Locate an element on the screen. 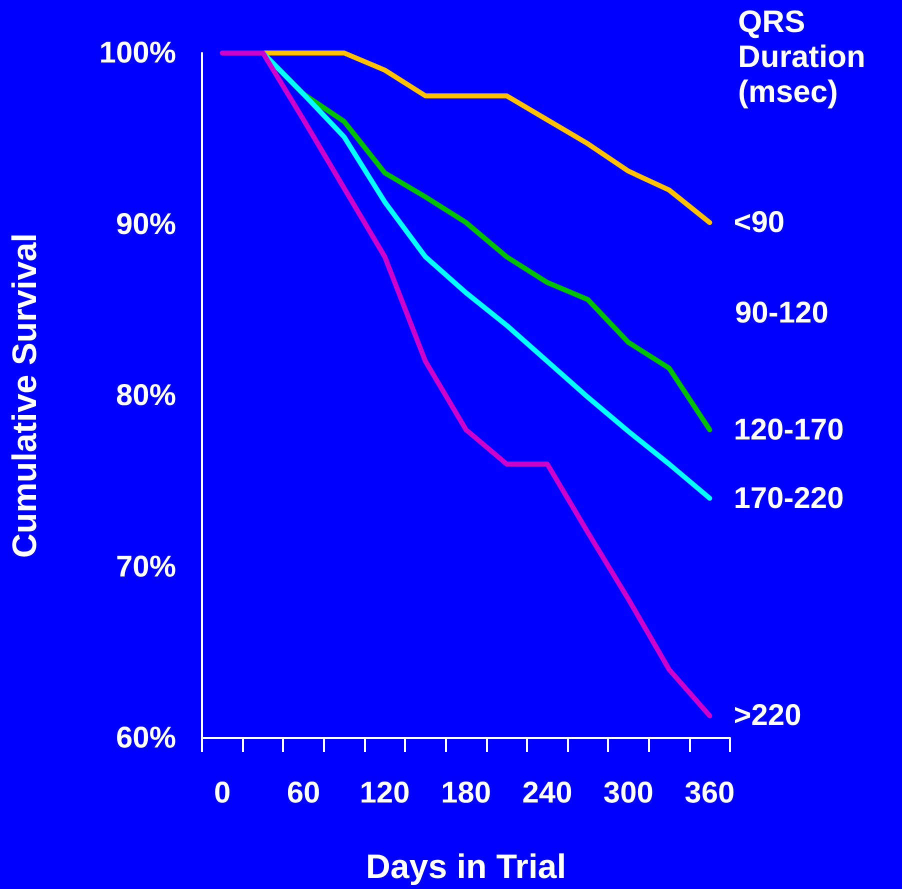  y-tick-label: 60% is located at coordinates (146, 738).